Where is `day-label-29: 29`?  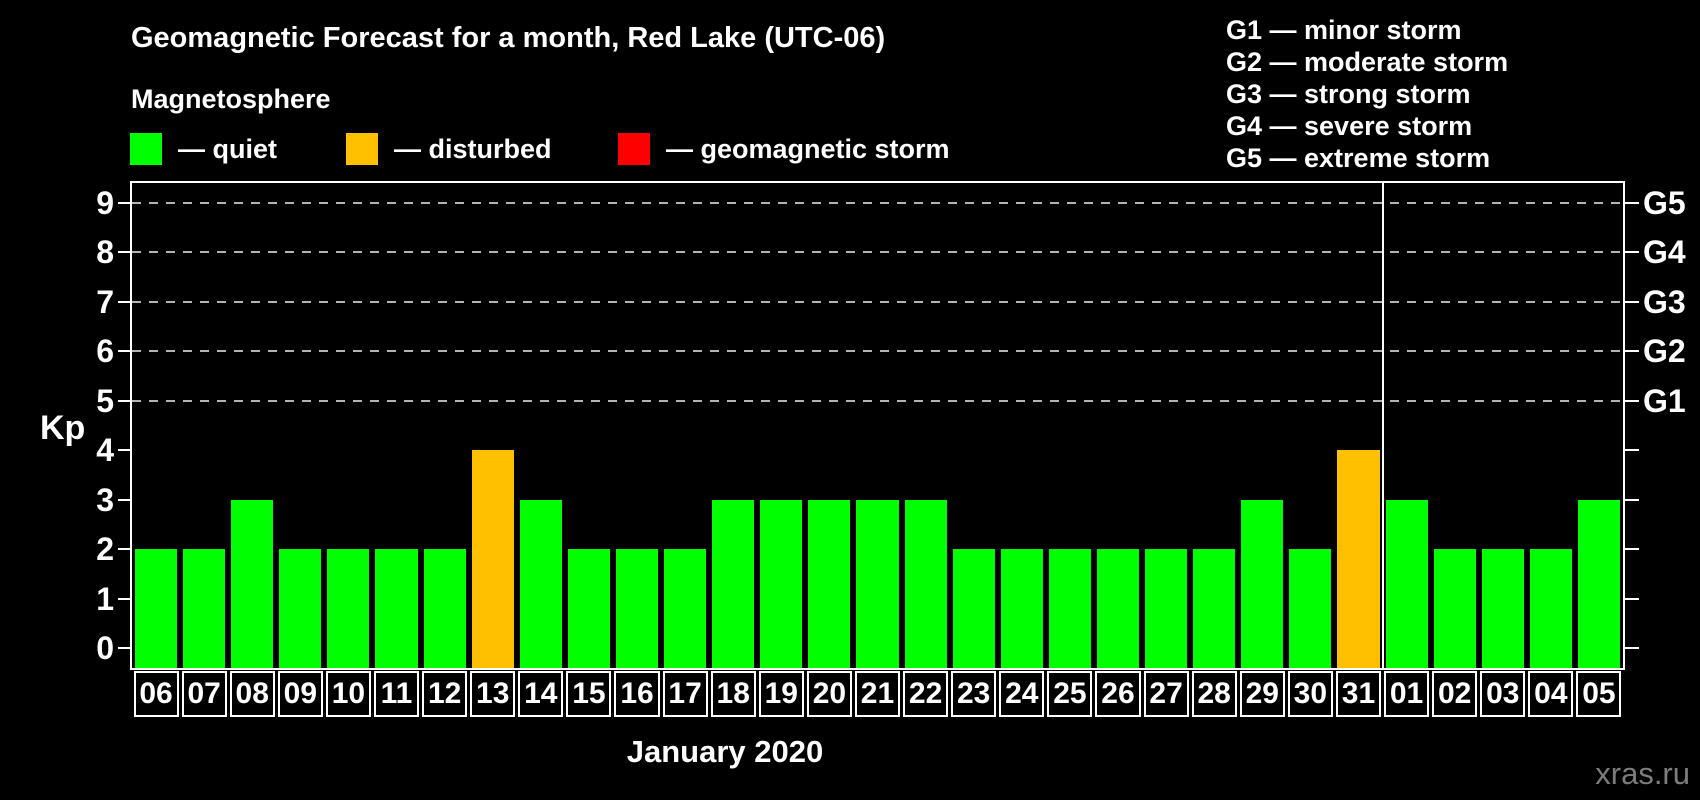 day-label-29: 29 is located at coordinates (1262, 694).